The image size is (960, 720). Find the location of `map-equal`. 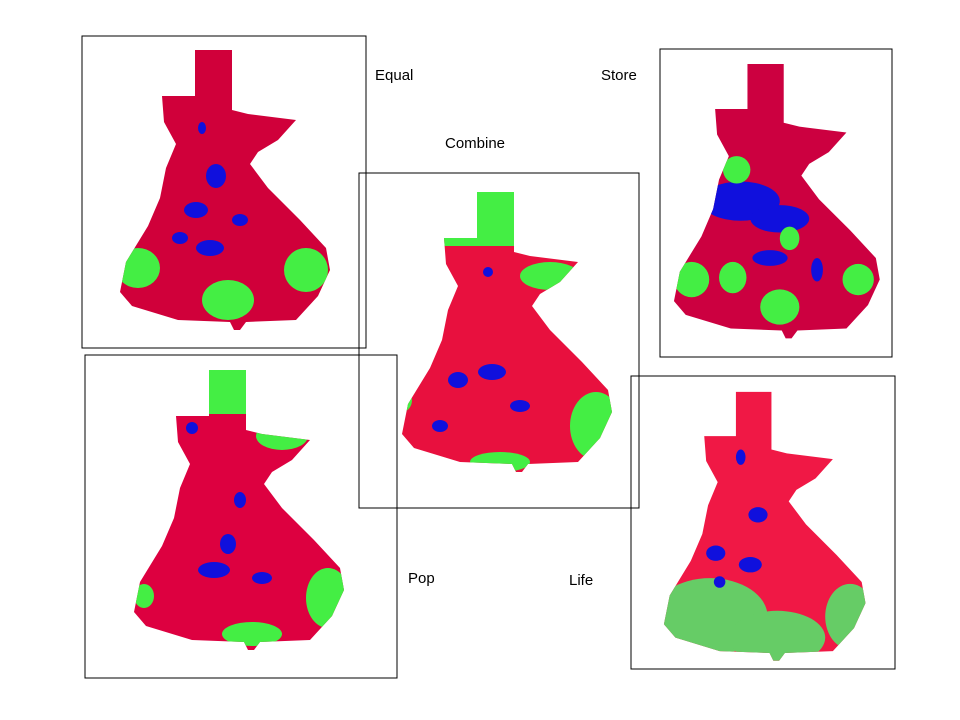

map-equal is located at coordinates (225, 190).